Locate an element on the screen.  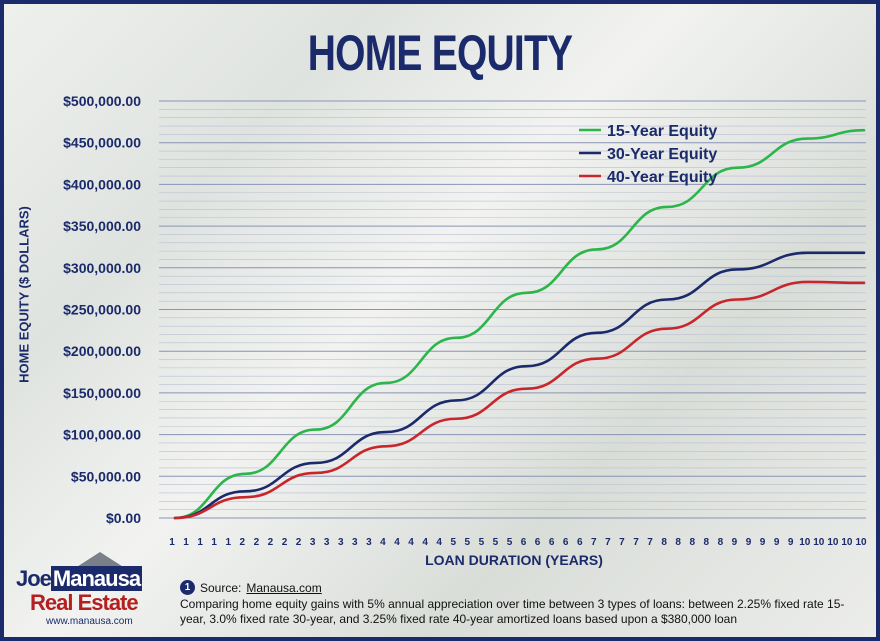
company-logo: JoeManausa Real Estate www.manausa.com is located at coordinates (90, 593).